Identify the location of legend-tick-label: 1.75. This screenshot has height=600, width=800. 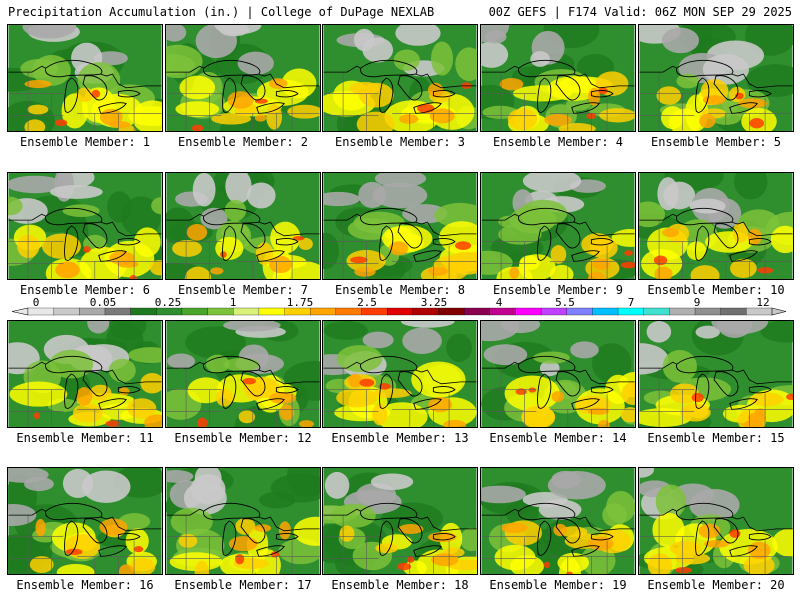
(300, 302).